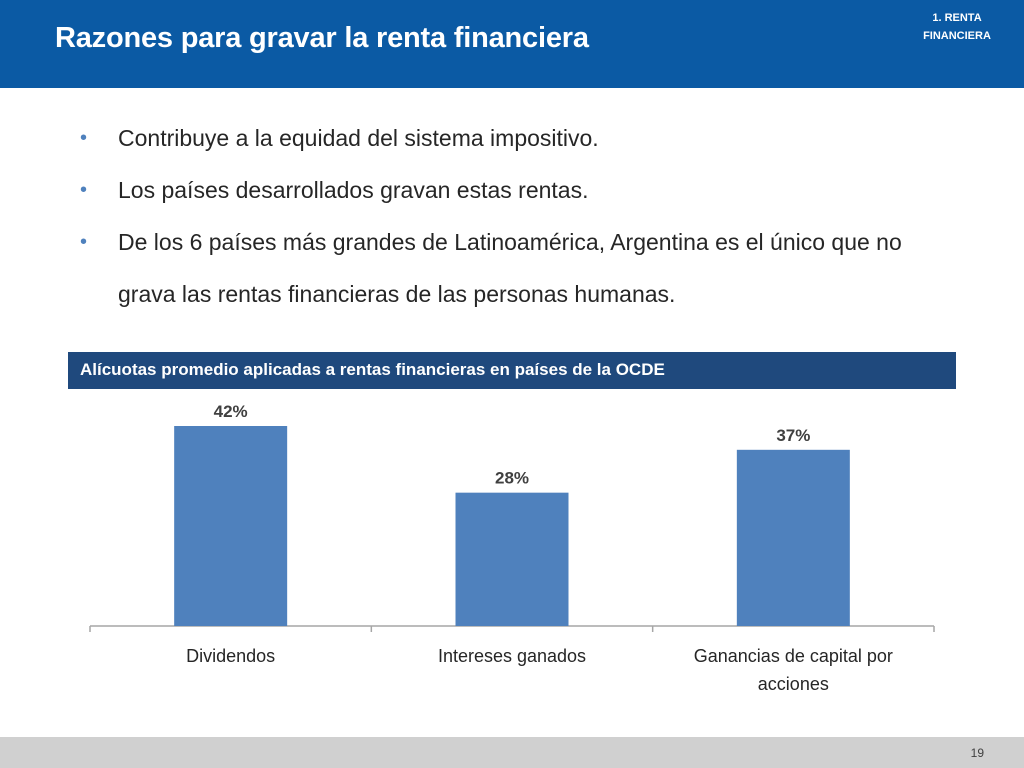 This screenshot has width=1024, height=768. What do you see at coordinates (957, 18) in the screenshot?
I see `section-tag-line-1: 1. RENTA` at bounding box center [957, 18].